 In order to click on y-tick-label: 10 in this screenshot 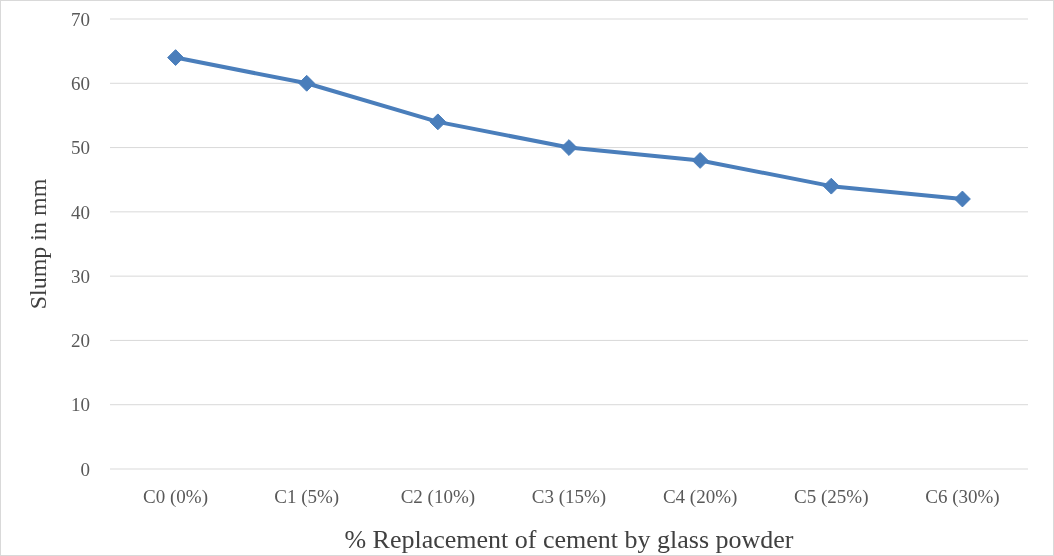, I will do `click(80, 405)`.